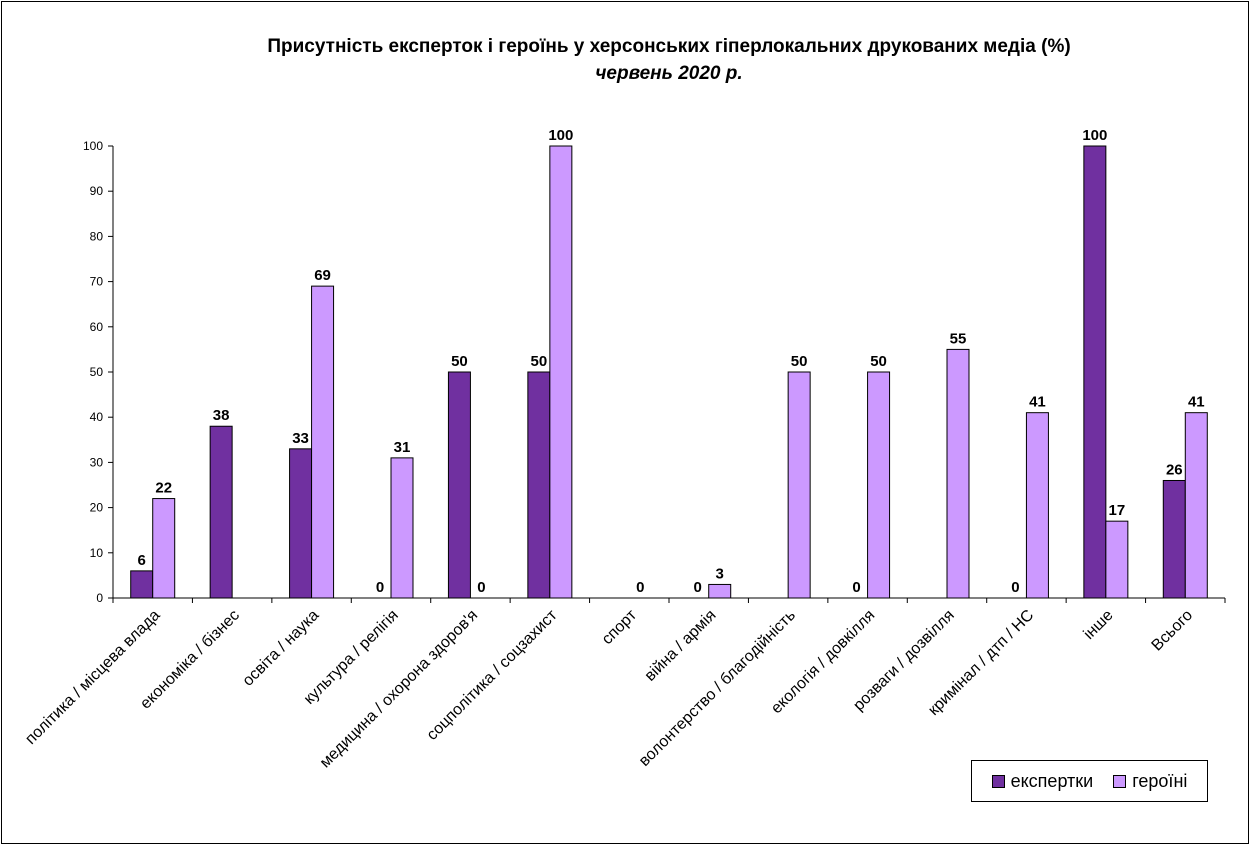 The image size is (1250, 845). What do you see at coordinates (399, 689) in the screenshot?
I see `x-category-label: медицина / охорона здоров'я` at bounding box center [399, 689].